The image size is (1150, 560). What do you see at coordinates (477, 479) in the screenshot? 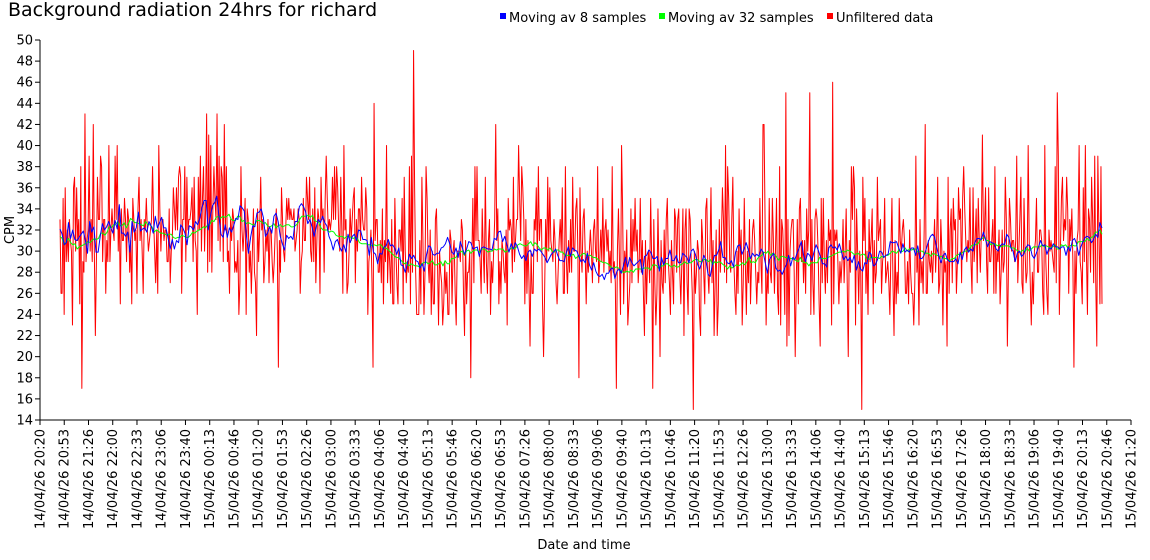
I see `x-tick-label: 15/04/26 06:20` at bounding box center [477, 479].